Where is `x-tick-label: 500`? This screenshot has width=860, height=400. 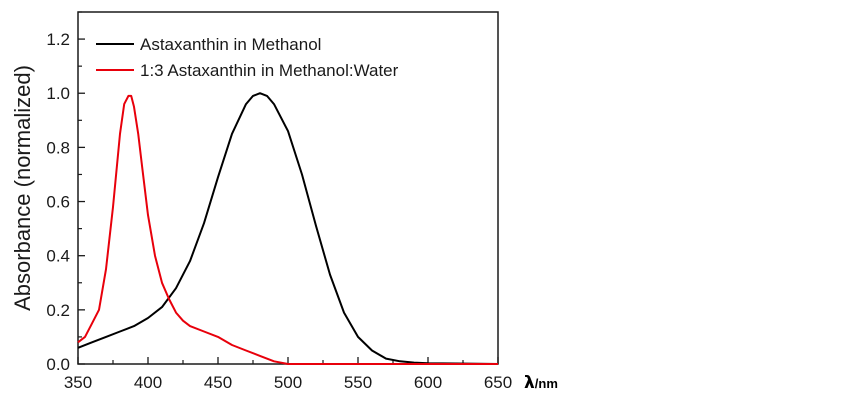
x-tick-label: 500 is located at coordinates (288, 382).